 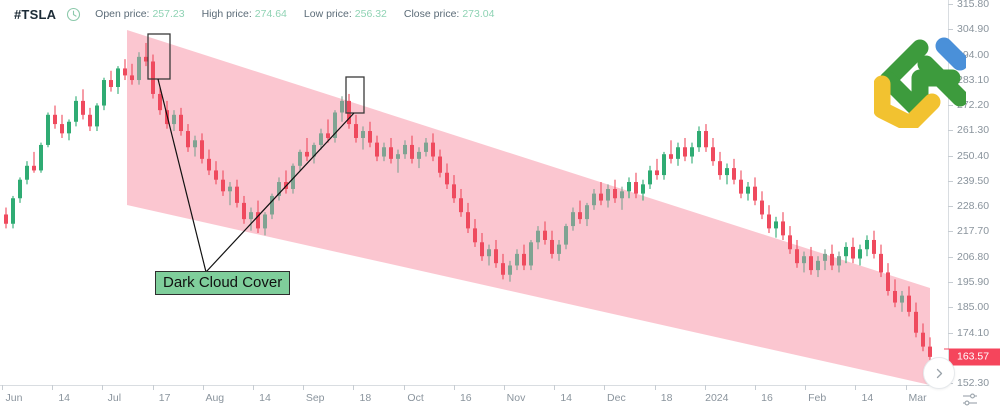 I want to click on scroll-to-latest-button, so click(x=939, y=373).